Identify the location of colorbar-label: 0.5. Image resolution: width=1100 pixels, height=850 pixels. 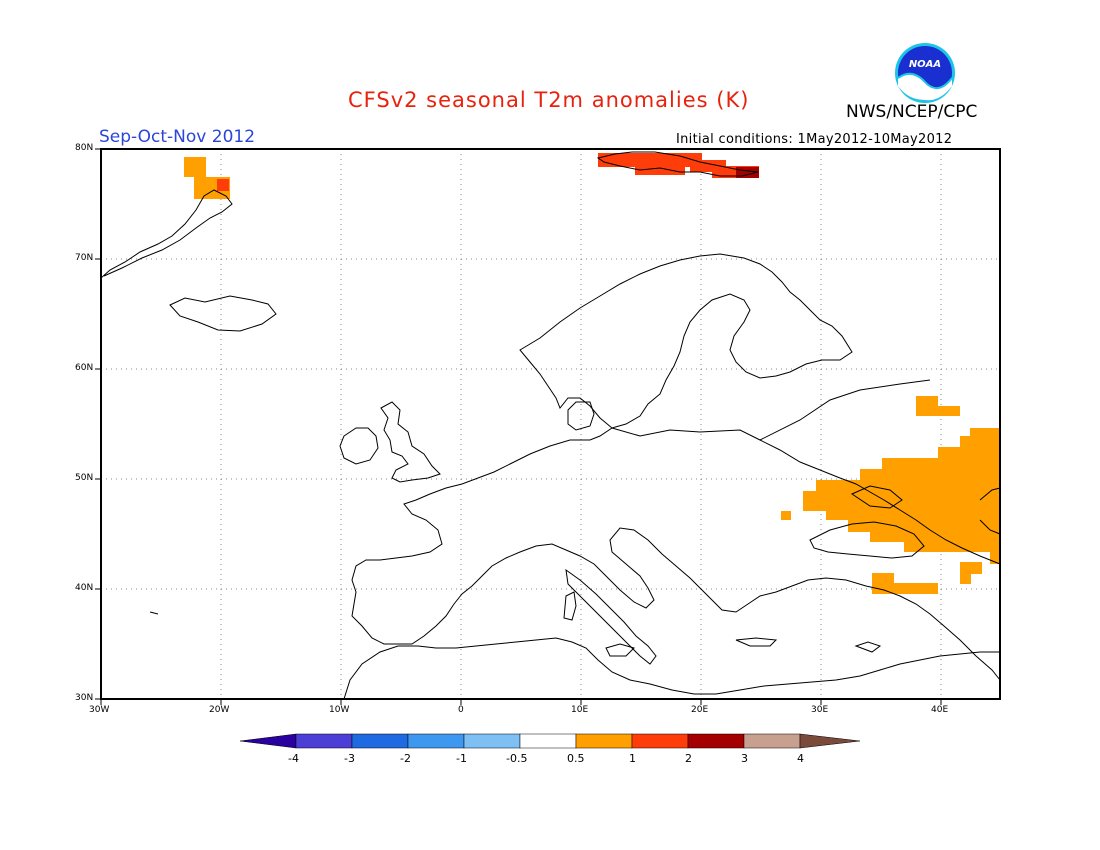
(576, 758).